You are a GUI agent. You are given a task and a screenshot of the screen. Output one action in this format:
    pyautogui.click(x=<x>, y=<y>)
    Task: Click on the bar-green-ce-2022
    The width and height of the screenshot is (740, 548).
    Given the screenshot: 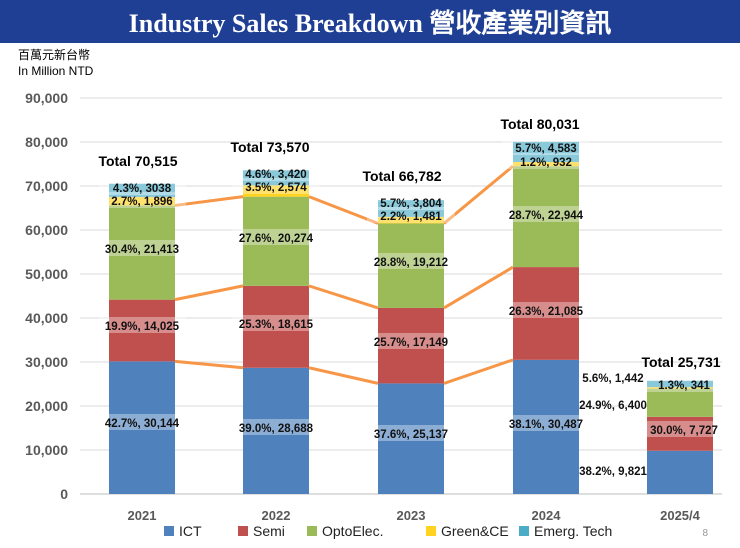 What is the action you would take?
    pyautogui.click(x=276, y=191)
    